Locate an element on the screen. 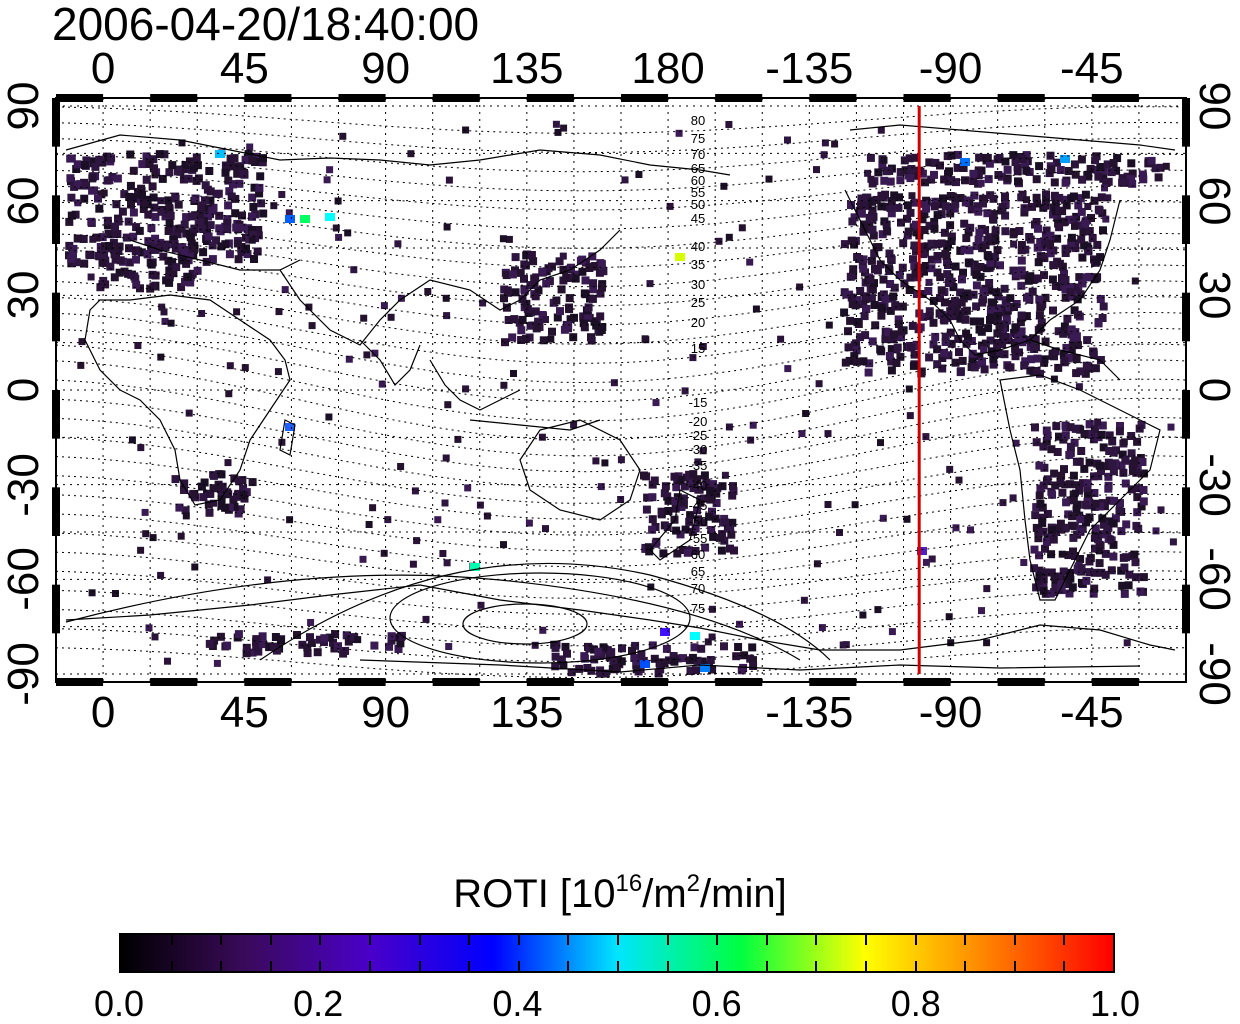 The image size is (1240, 1024). contour-label-north: 45 is located at coordinates (698, 218).